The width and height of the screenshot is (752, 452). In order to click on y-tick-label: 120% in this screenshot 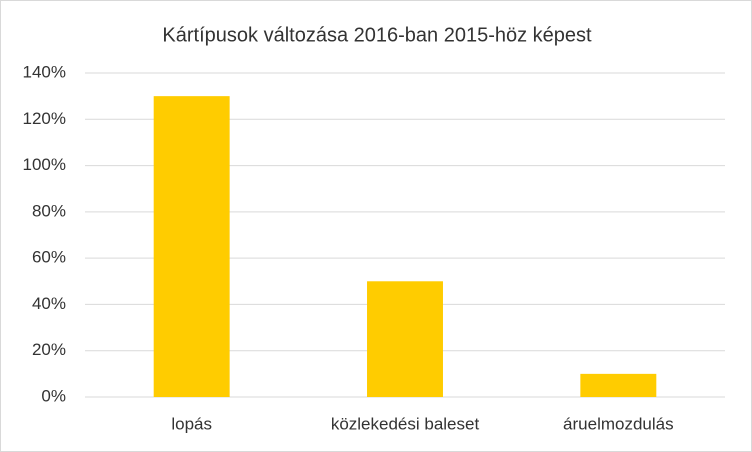, I will do `click(44, 118)`.